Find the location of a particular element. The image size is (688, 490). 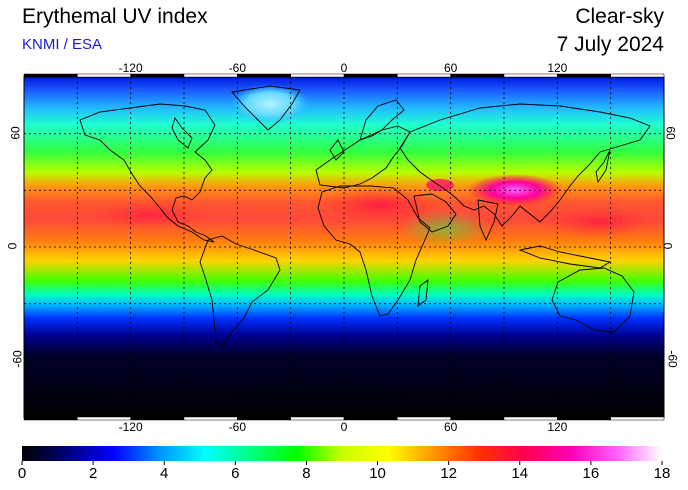

colorbar-tick-label: 14 is located at coordinates (520, 473).